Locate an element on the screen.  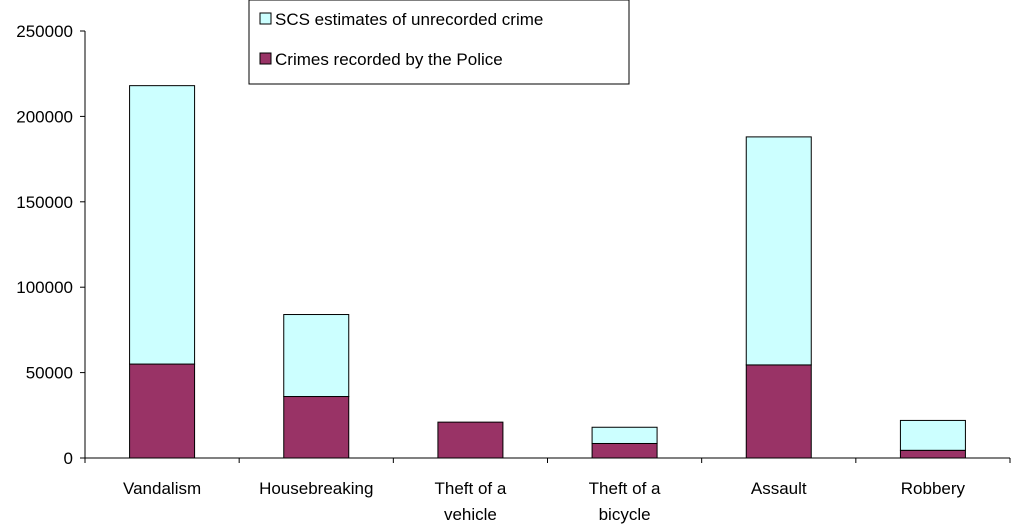
x-tick-label: Theft of a vehicle is located at coordinates (471, 501).